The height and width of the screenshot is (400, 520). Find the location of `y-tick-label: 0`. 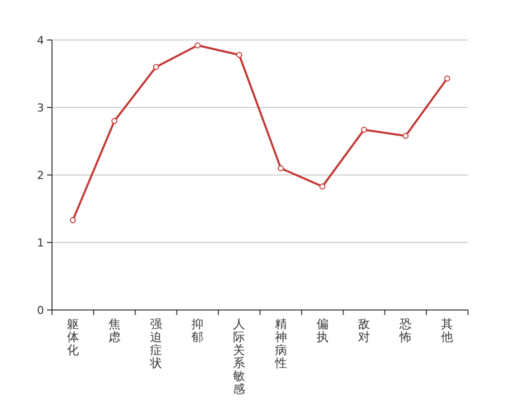

y-tick-label: 0 is located at coordinates (40, 310).